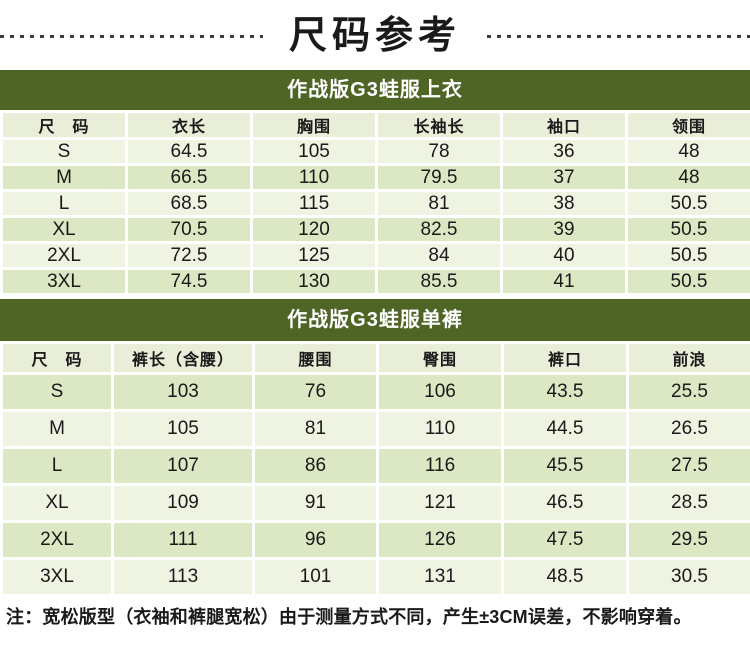 Image resolution: width=750 pixels, height=650 pixels. I want to click on column-header: 腰围, so click(315, 358).